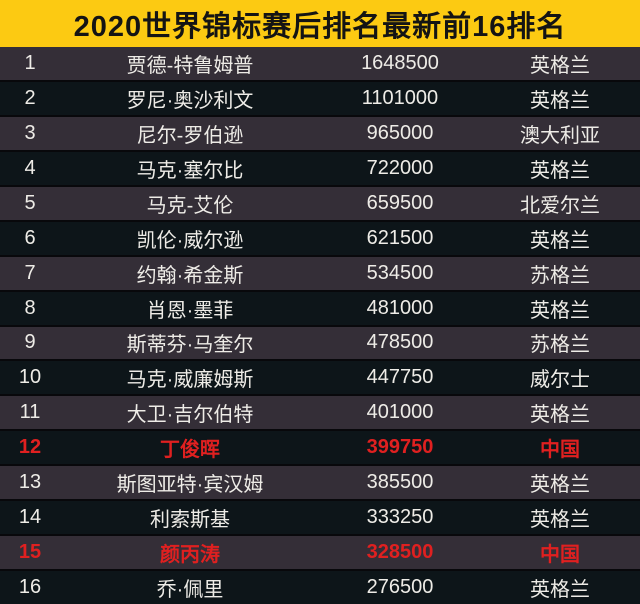 The width and height of the screenshot is (640, 604). I want to click on player-name-cell: 约翰·希金斯, so click(190, 275).